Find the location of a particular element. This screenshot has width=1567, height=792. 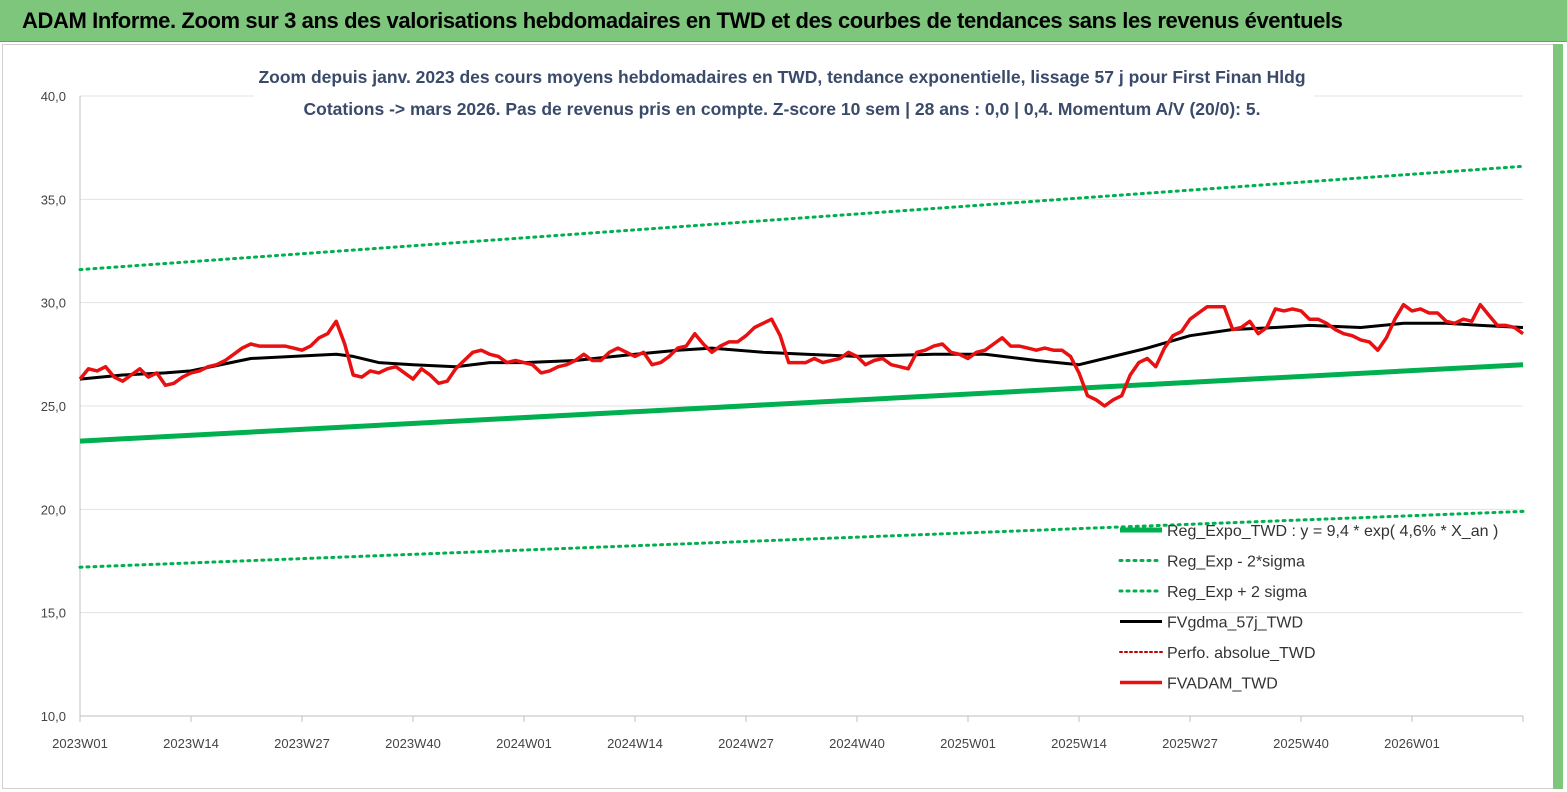

legend-label-smoothed-line: FVgdma_57j_TWD is located at coordinates (1235, 623).